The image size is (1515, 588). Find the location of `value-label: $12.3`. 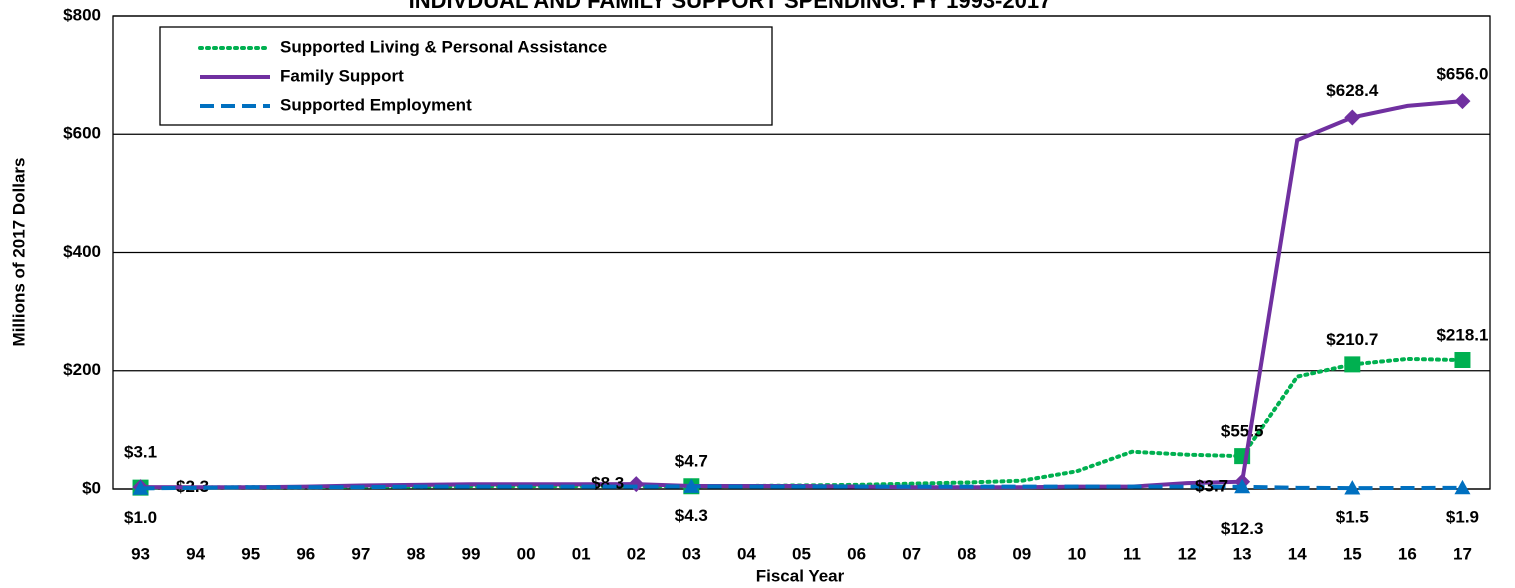

value-label: $12.3 is located at coordinates (1242, 528).